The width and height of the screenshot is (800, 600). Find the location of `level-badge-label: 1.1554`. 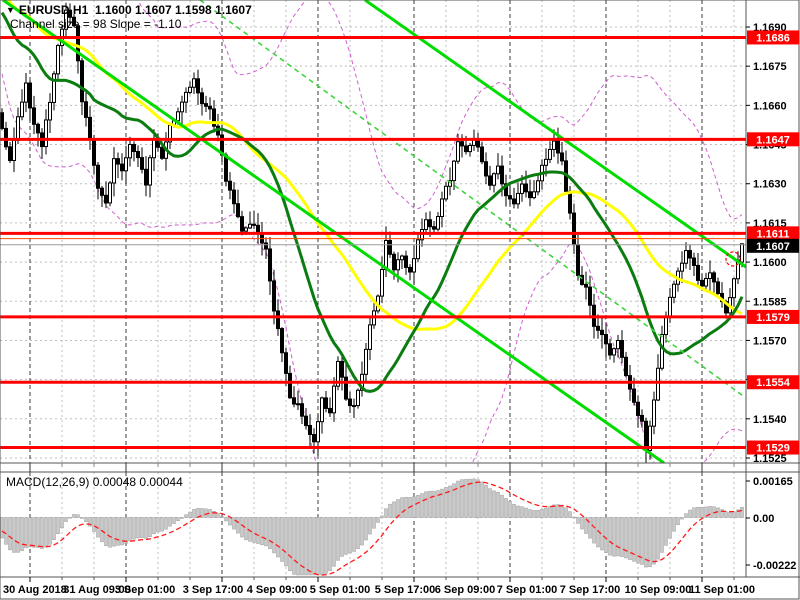

level-badge-label: 1.1554 is located at coordinates (773, 383).